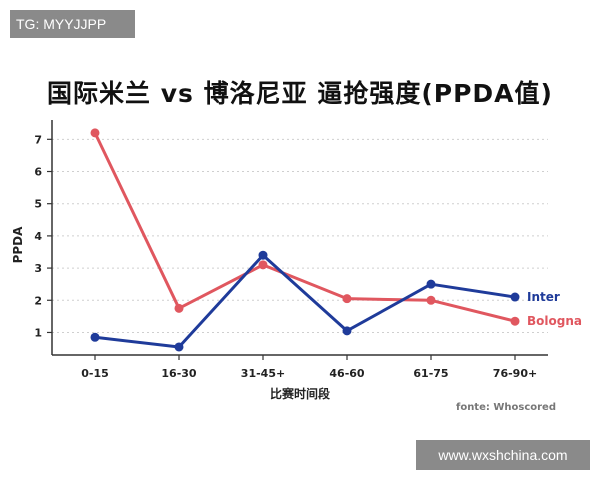 The width and height of the screenshot is (600, 480). What do you see at coordinates (300, 393) in the screenshot?
I see `x-axis-title: 比赛时间段` at bounding box center [300, 393].